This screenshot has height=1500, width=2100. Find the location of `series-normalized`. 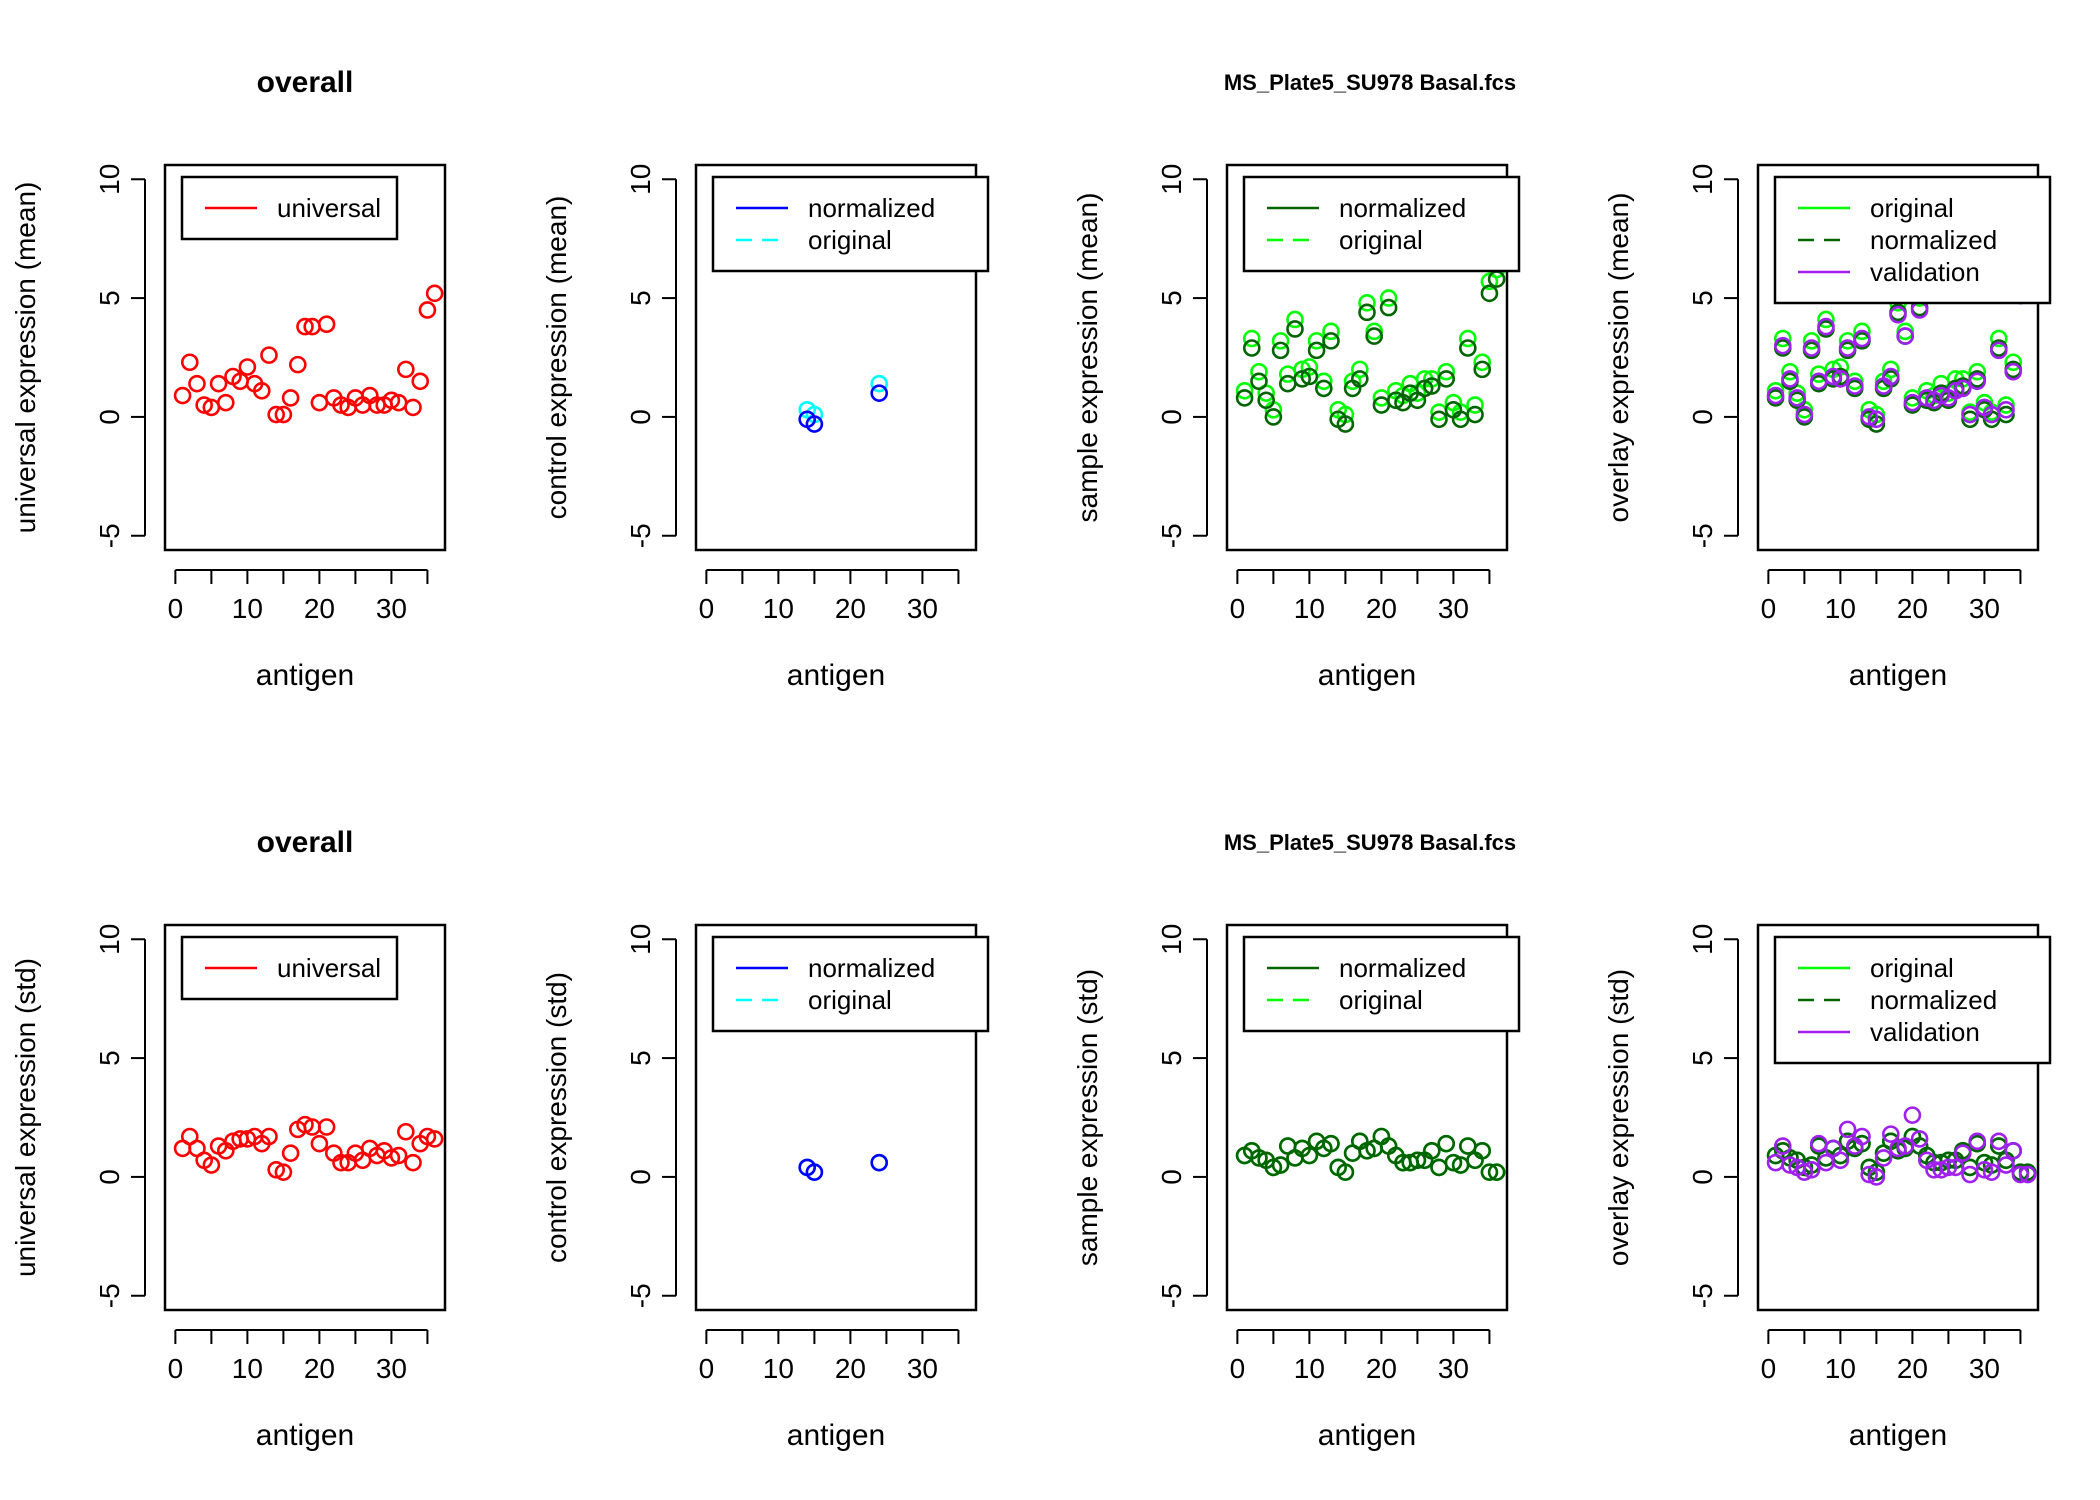

series-normalized is located at coordinates (1370, 1154).